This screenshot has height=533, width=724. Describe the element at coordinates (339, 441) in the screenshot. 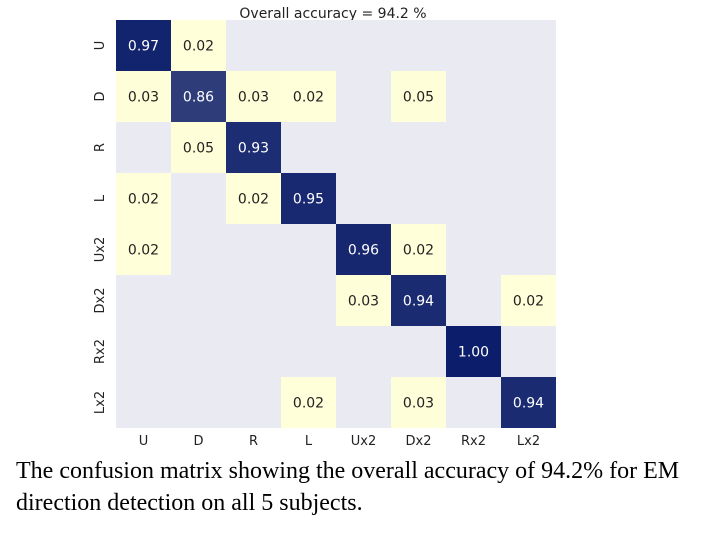

I see `x-tick-labels: U D R L Ux2 Dx2 Rx2 Lx2` at that location.